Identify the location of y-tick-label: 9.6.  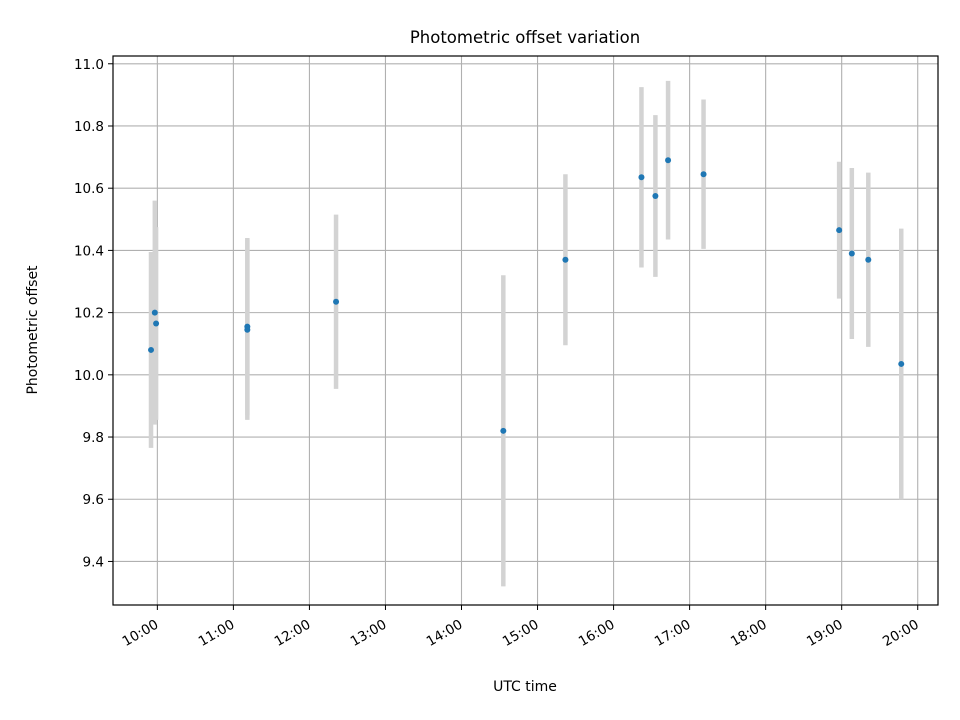
(93, 500).